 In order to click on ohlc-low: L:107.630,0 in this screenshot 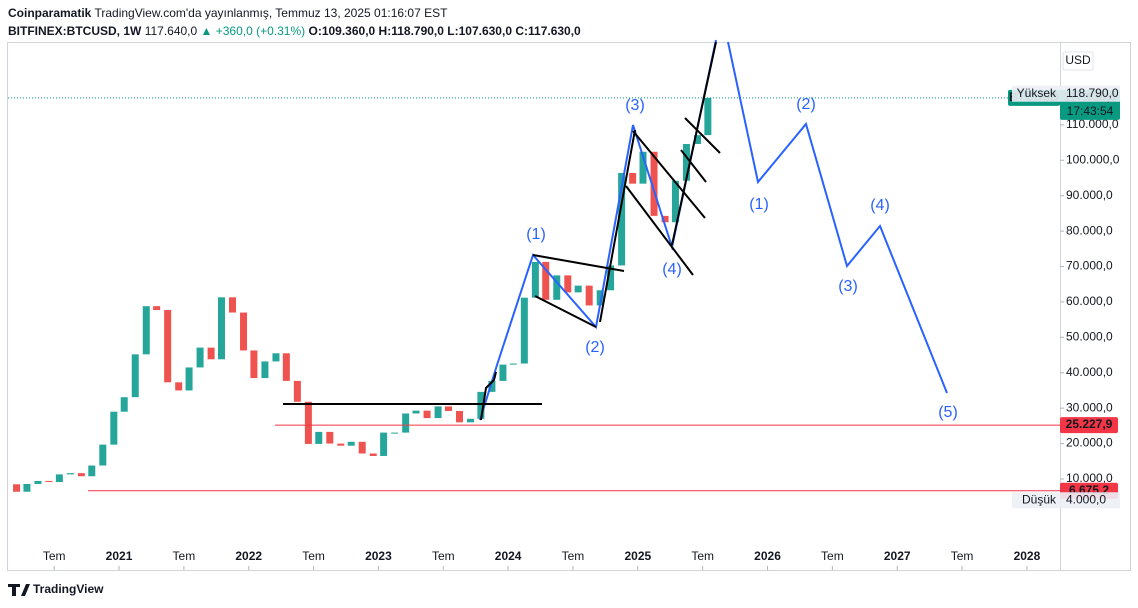, I will do `click(479, 31)`.